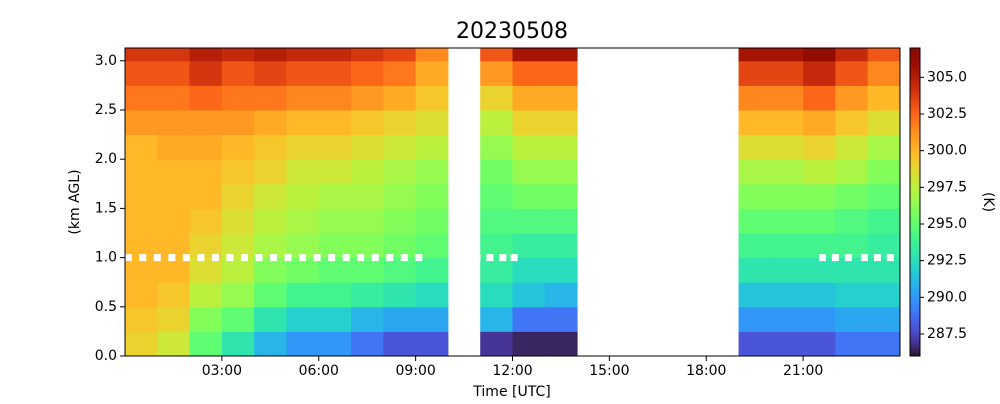 The image size is (1000, 404). Describe the element at coordinates (609, 371) in the screenshot. I see `x-tick-label: 15:00` at that location.